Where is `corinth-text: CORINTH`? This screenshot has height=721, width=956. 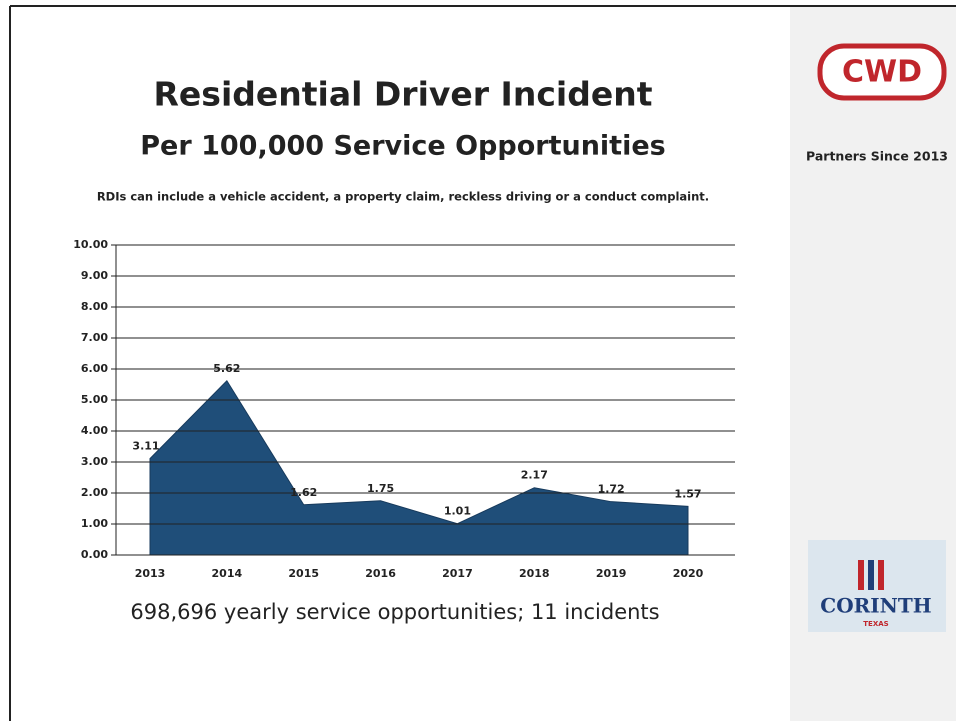 corinth-text: CORINTH is located at coordinates (875, 606).